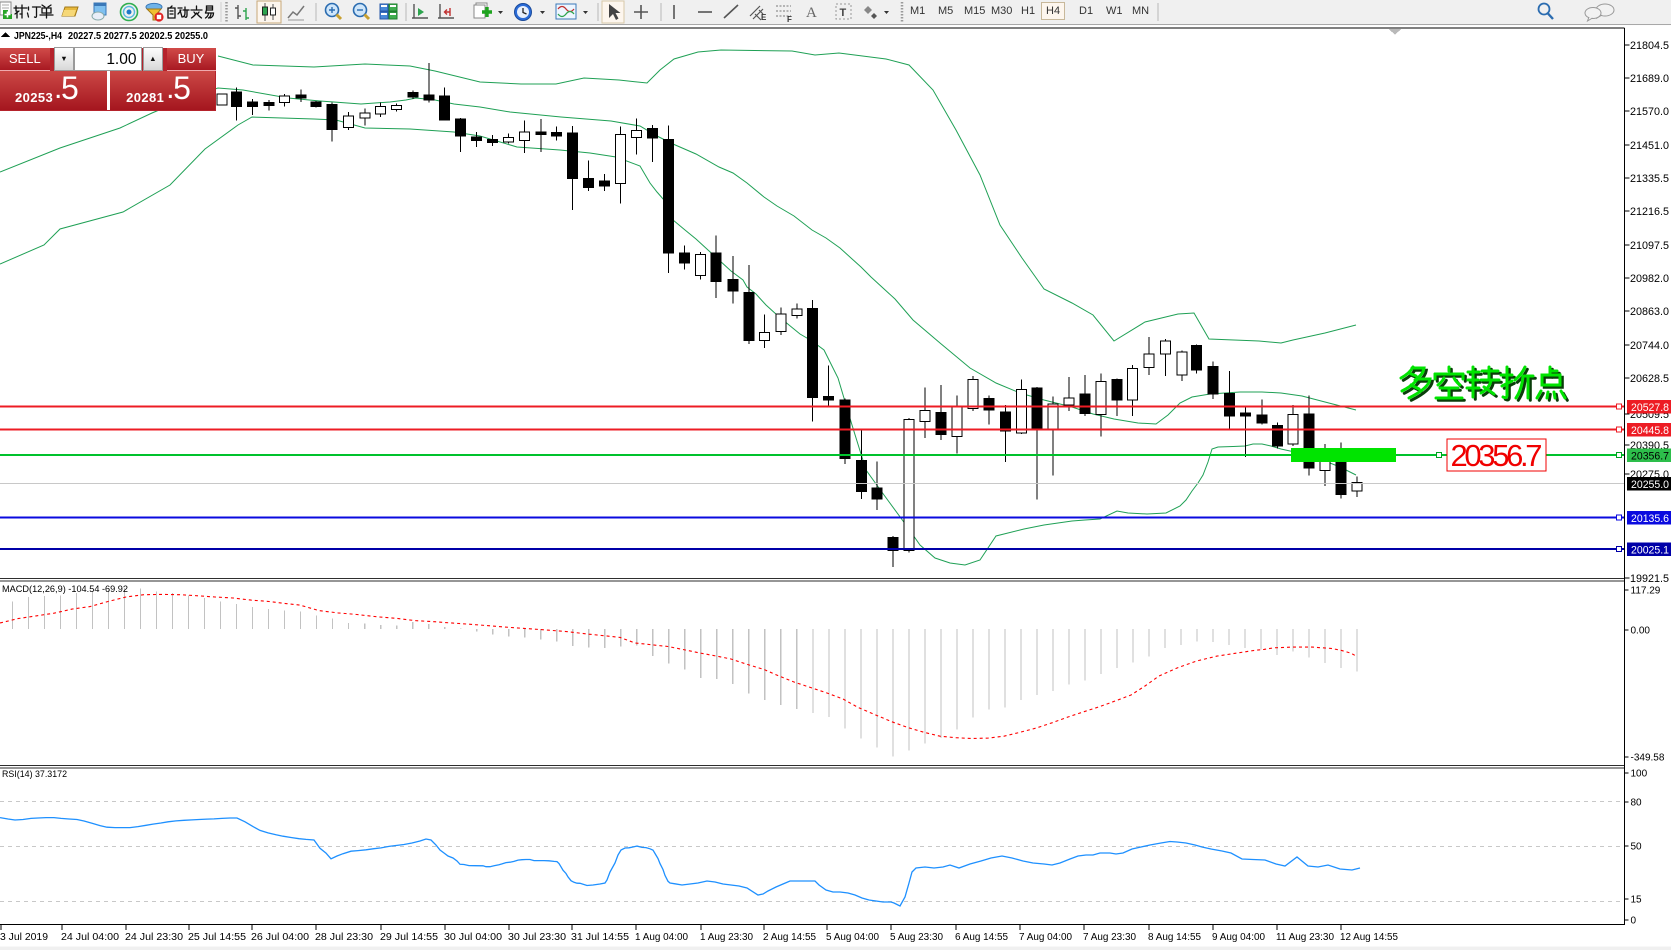  I want to click on svg-text: 12 Aug 14:55, so click(1369, 937).